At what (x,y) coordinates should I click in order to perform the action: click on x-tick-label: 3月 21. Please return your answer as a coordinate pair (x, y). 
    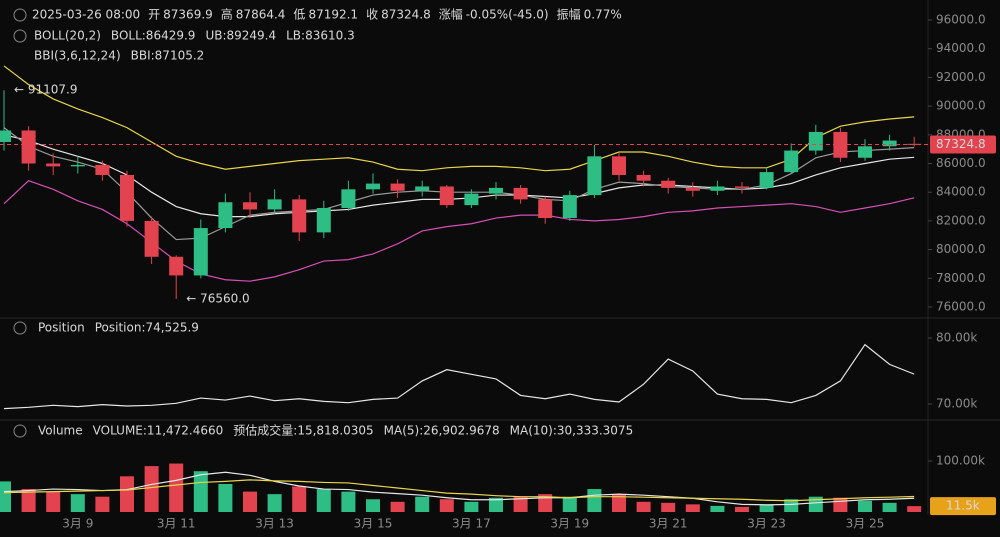
    Looking at the image, I should click on (668, 524).